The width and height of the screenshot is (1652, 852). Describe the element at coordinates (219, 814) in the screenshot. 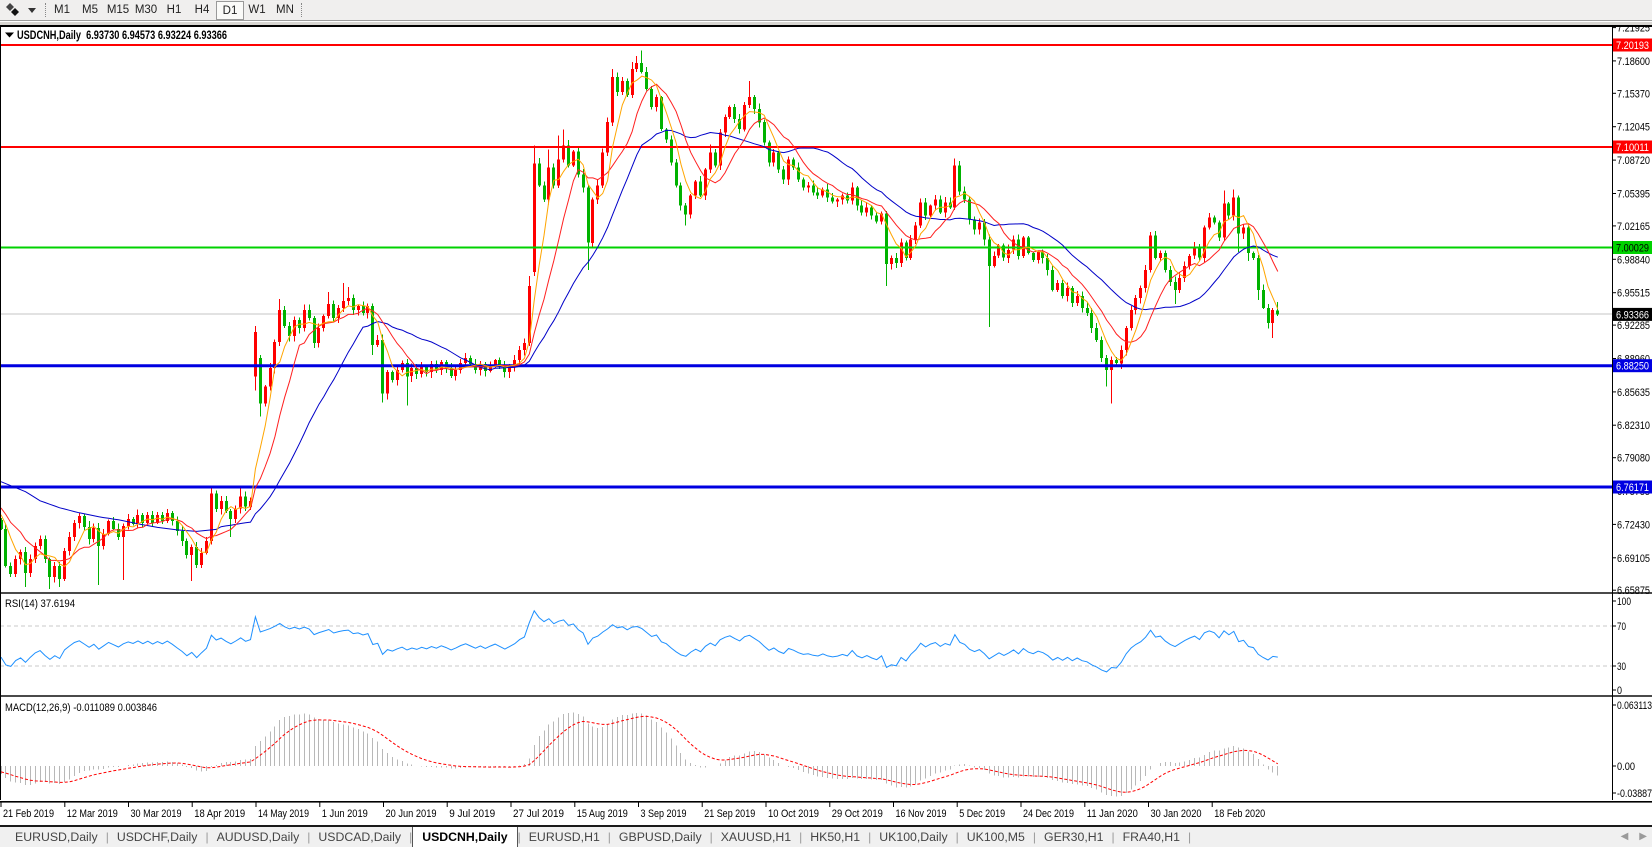

I see `svg-text: 18 Apr 2019` at that location.